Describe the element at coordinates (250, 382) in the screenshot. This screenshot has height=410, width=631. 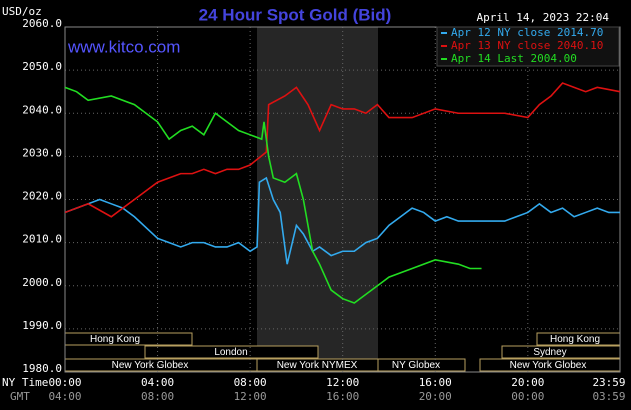
I see `x-tick-label: 08:00` at that location.